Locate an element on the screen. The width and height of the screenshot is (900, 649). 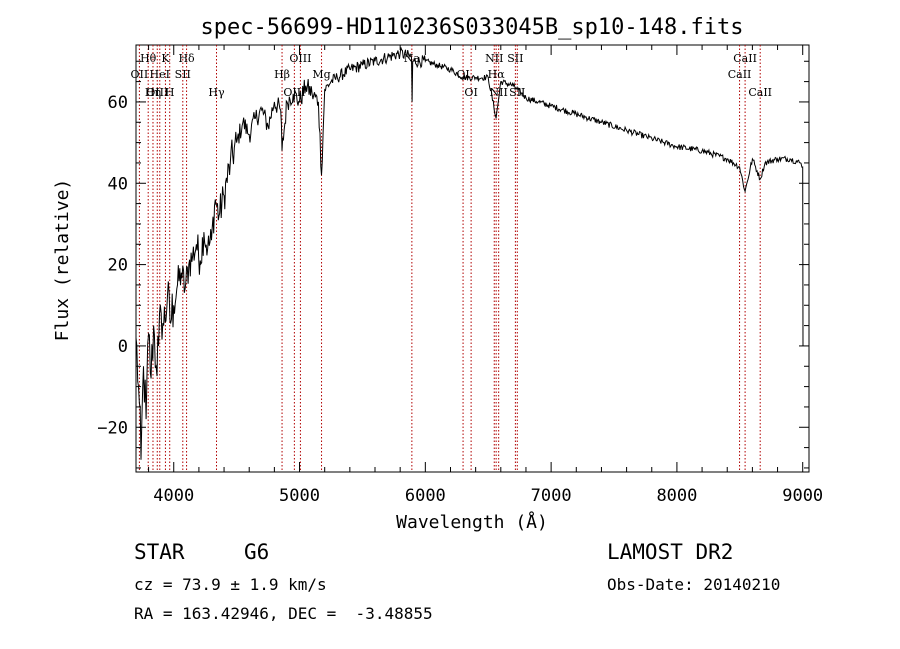
y-tick-label: 20 is located at coordinates (118, 266).